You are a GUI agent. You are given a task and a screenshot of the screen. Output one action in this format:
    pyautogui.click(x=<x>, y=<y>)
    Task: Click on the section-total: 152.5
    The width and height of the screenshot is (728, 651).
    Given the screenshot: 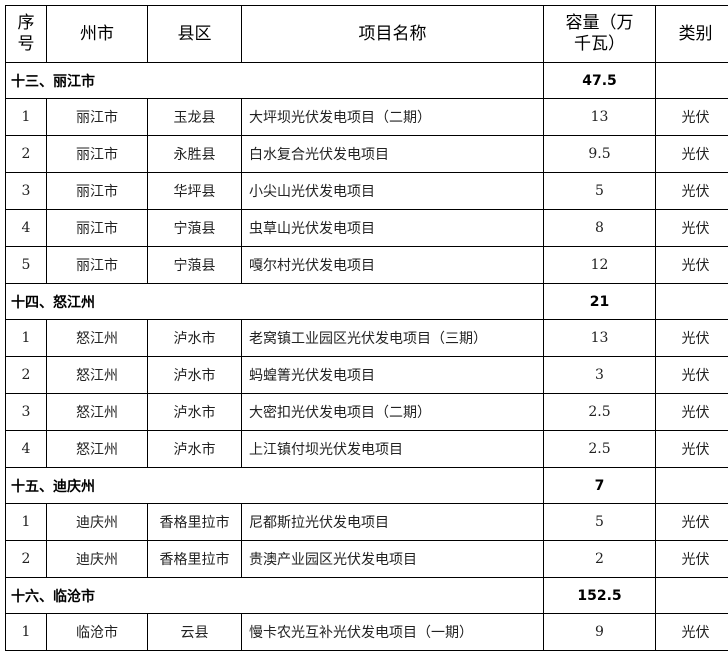 What is the action you would take?
    pyautogui.click(x=600, y=596)
    